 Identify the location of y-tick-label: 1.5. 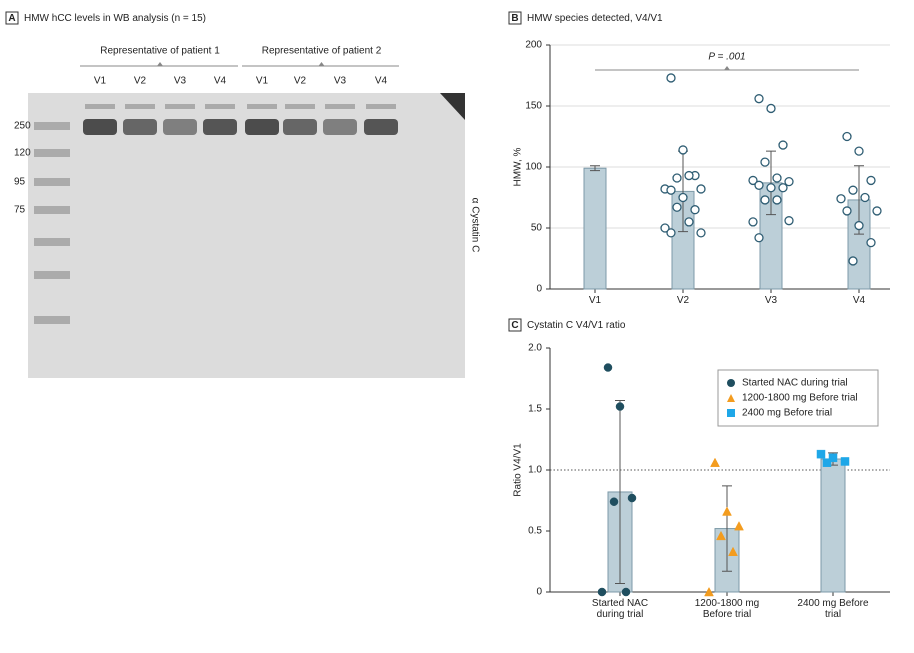
(535, 409).